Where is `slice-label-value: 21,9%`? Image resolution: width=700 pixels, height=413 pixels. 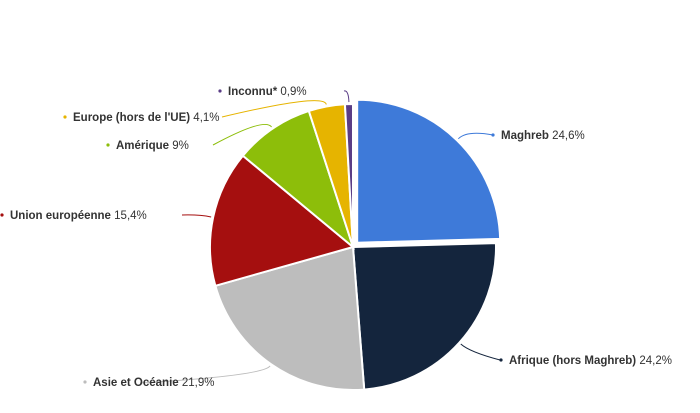
slice-label-value: 21,9% is located at coordinates (197, 383).